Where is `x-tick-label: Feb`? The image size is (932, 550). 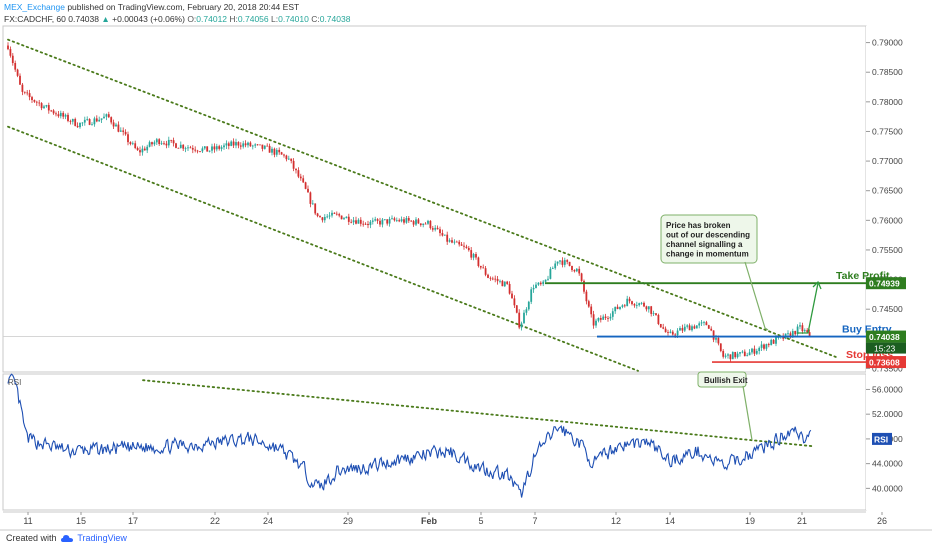
x-tick-label: Feb is located at coordinates (429, 521).